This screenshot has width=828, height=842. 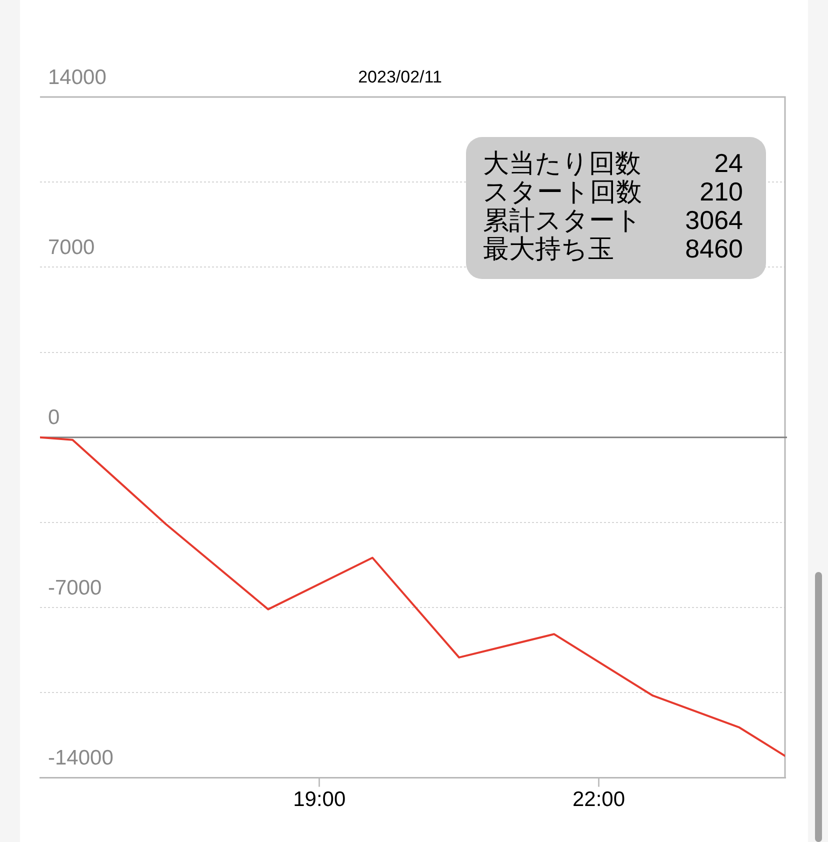 What do you see at coordinates (81, 758) in the screenshot?
I see `y-tick-label: -14000` at bounding box center [81, 758].